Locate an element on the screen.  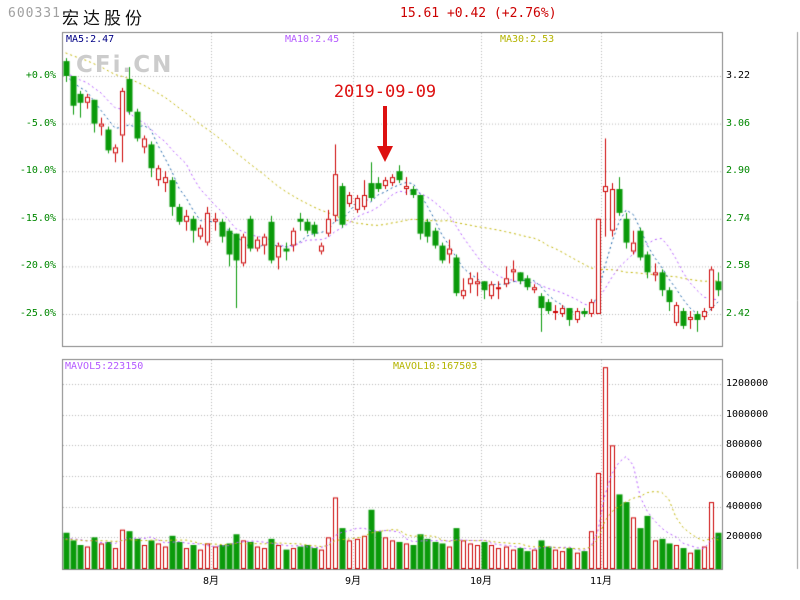
month-label: 8月 is located at coordinates (211, 581).